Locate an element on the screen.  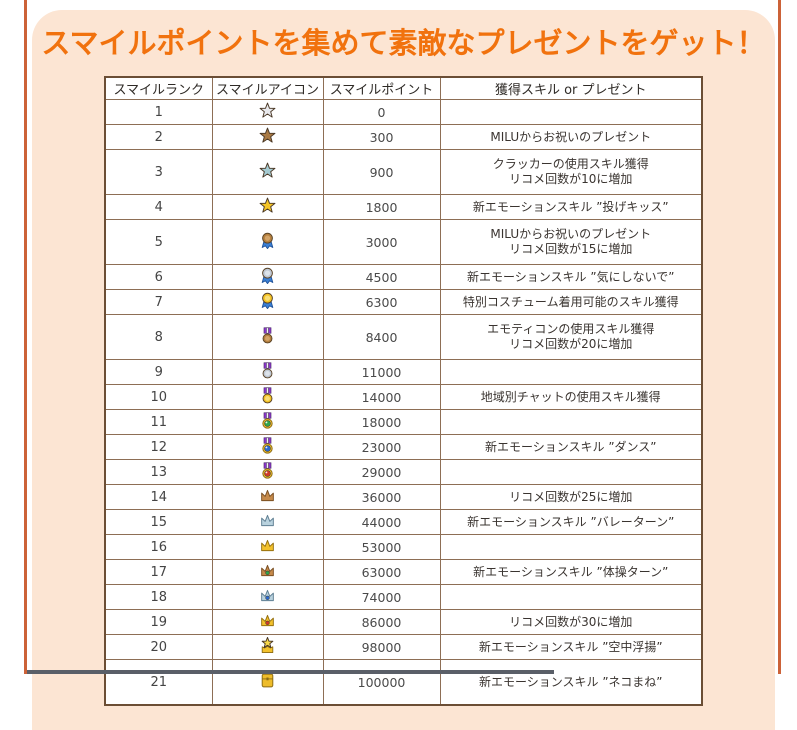
medal-gold-icon is located at coordinates (267, 395).